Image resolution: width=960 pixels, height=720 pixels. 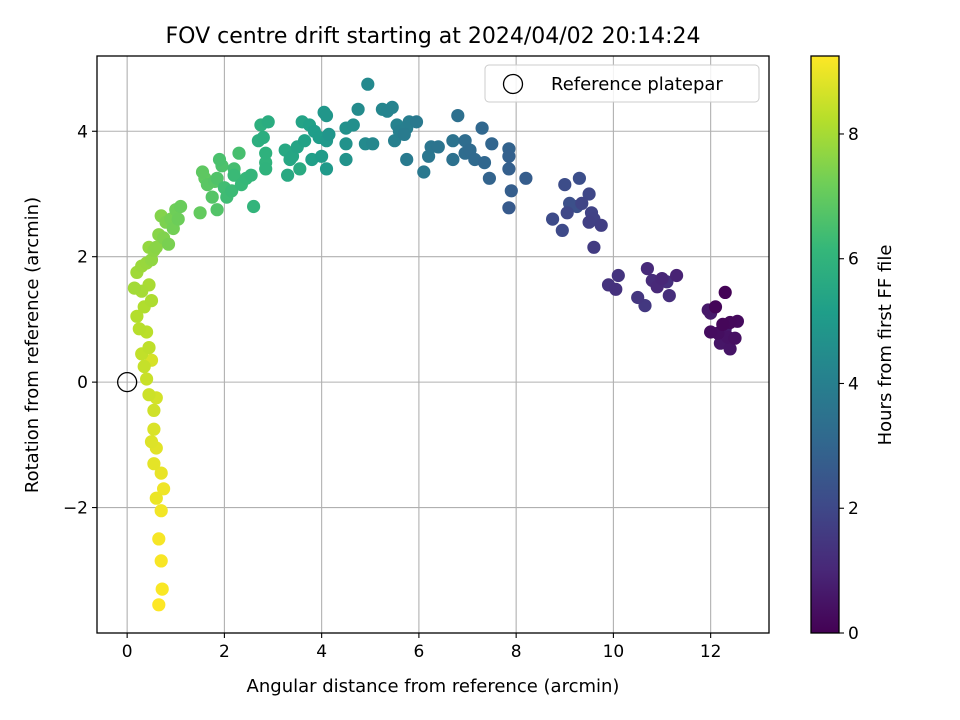 I want to click on reference-marker, so click(x=127, y=382).